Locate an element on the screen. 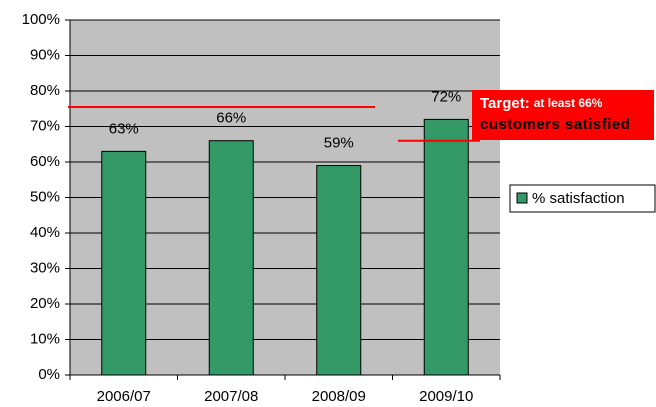 Image resolution: width=656 pixels, height=407 pixels. y-tick-label: 70% is located at coordinates (45, 125).